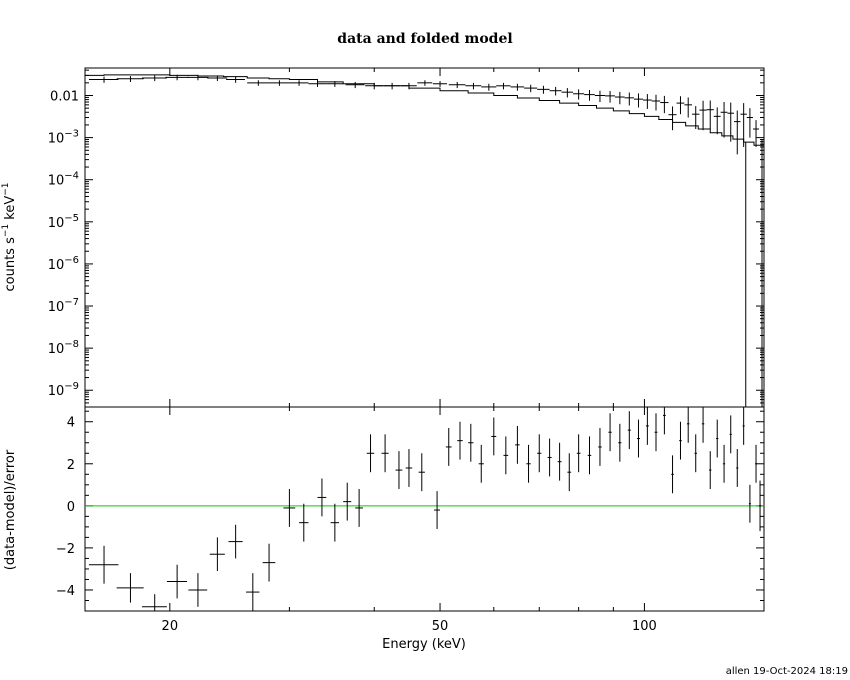 The image size is (850, 680). I want to click on y-tick-label: 10⁻⁹, so click(63, 390).